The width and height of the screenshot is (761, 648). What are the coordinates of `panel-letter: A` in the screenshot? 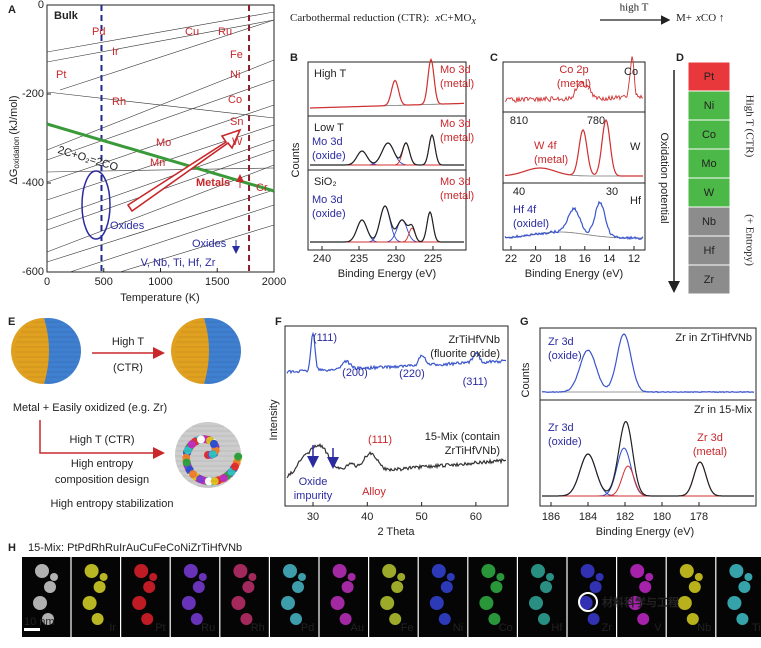 It's located at (12, 10).